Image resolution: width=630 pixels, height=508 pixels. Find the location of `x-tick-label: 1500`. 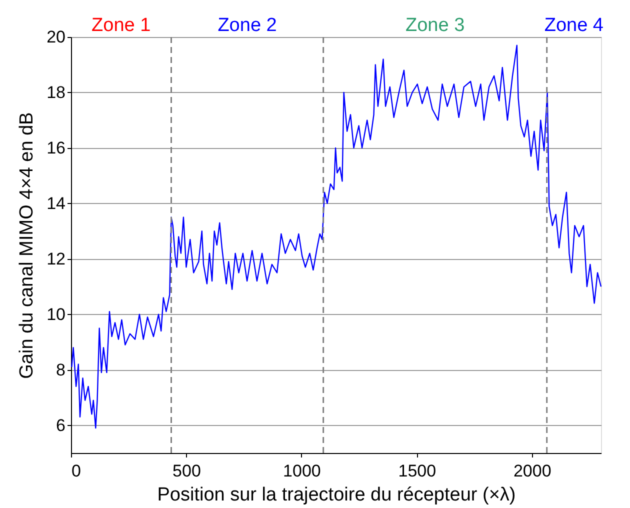

x-tick-label: 1500 is located at coordinates (417, 471).